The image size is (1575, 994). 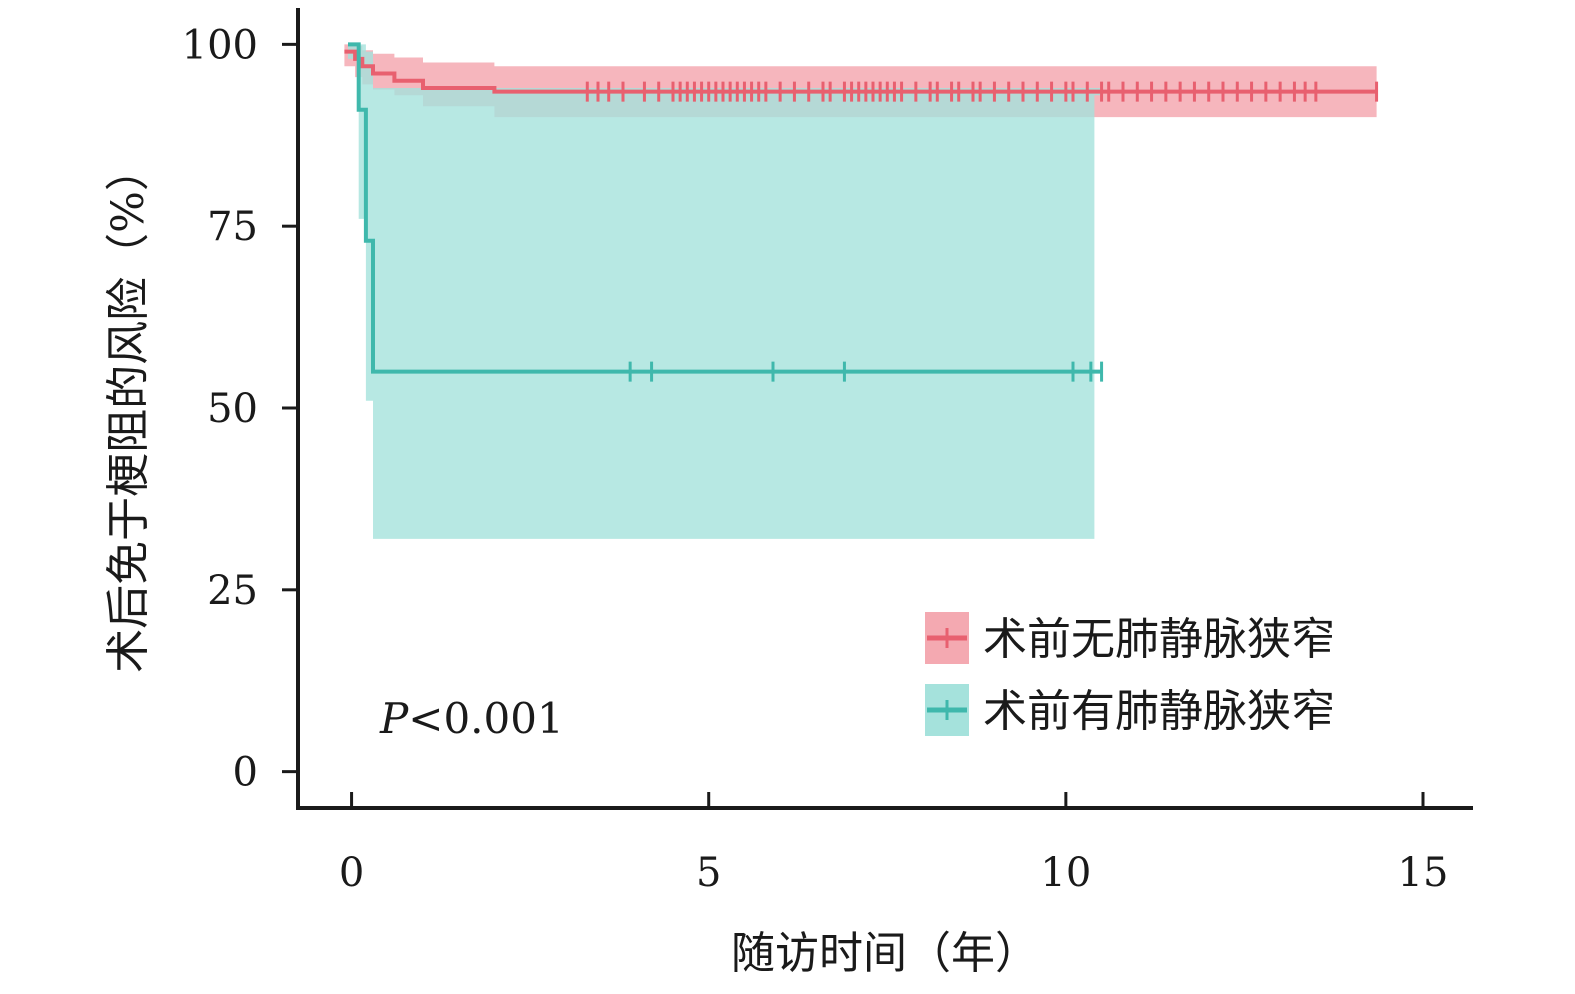 What do you see at coordinates (1159, 711) in the screenshot?
I see `legend-label: 术前有肺静脉狭窄` at bounding box center [1159, 711].